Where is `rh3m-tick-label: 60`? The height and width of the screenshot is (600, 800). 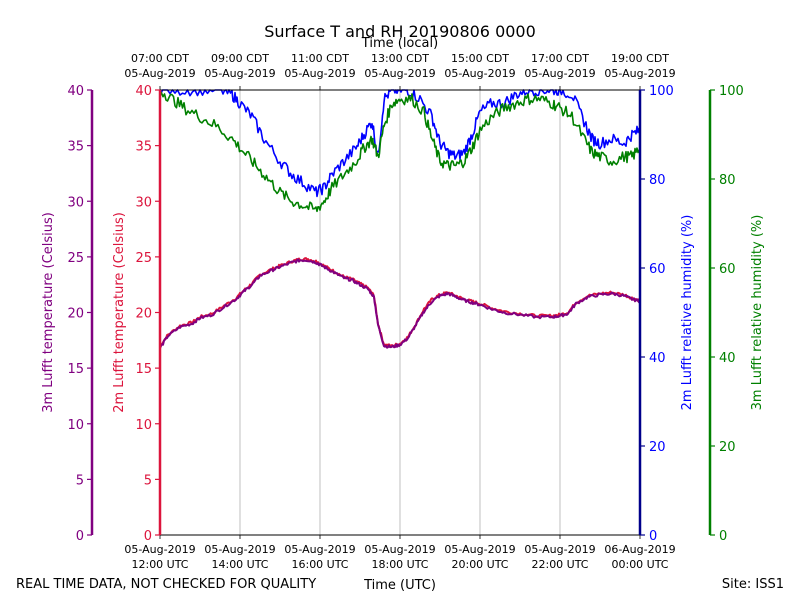
rh3m-tick-label: 60 is located at coordinates (727, 269).